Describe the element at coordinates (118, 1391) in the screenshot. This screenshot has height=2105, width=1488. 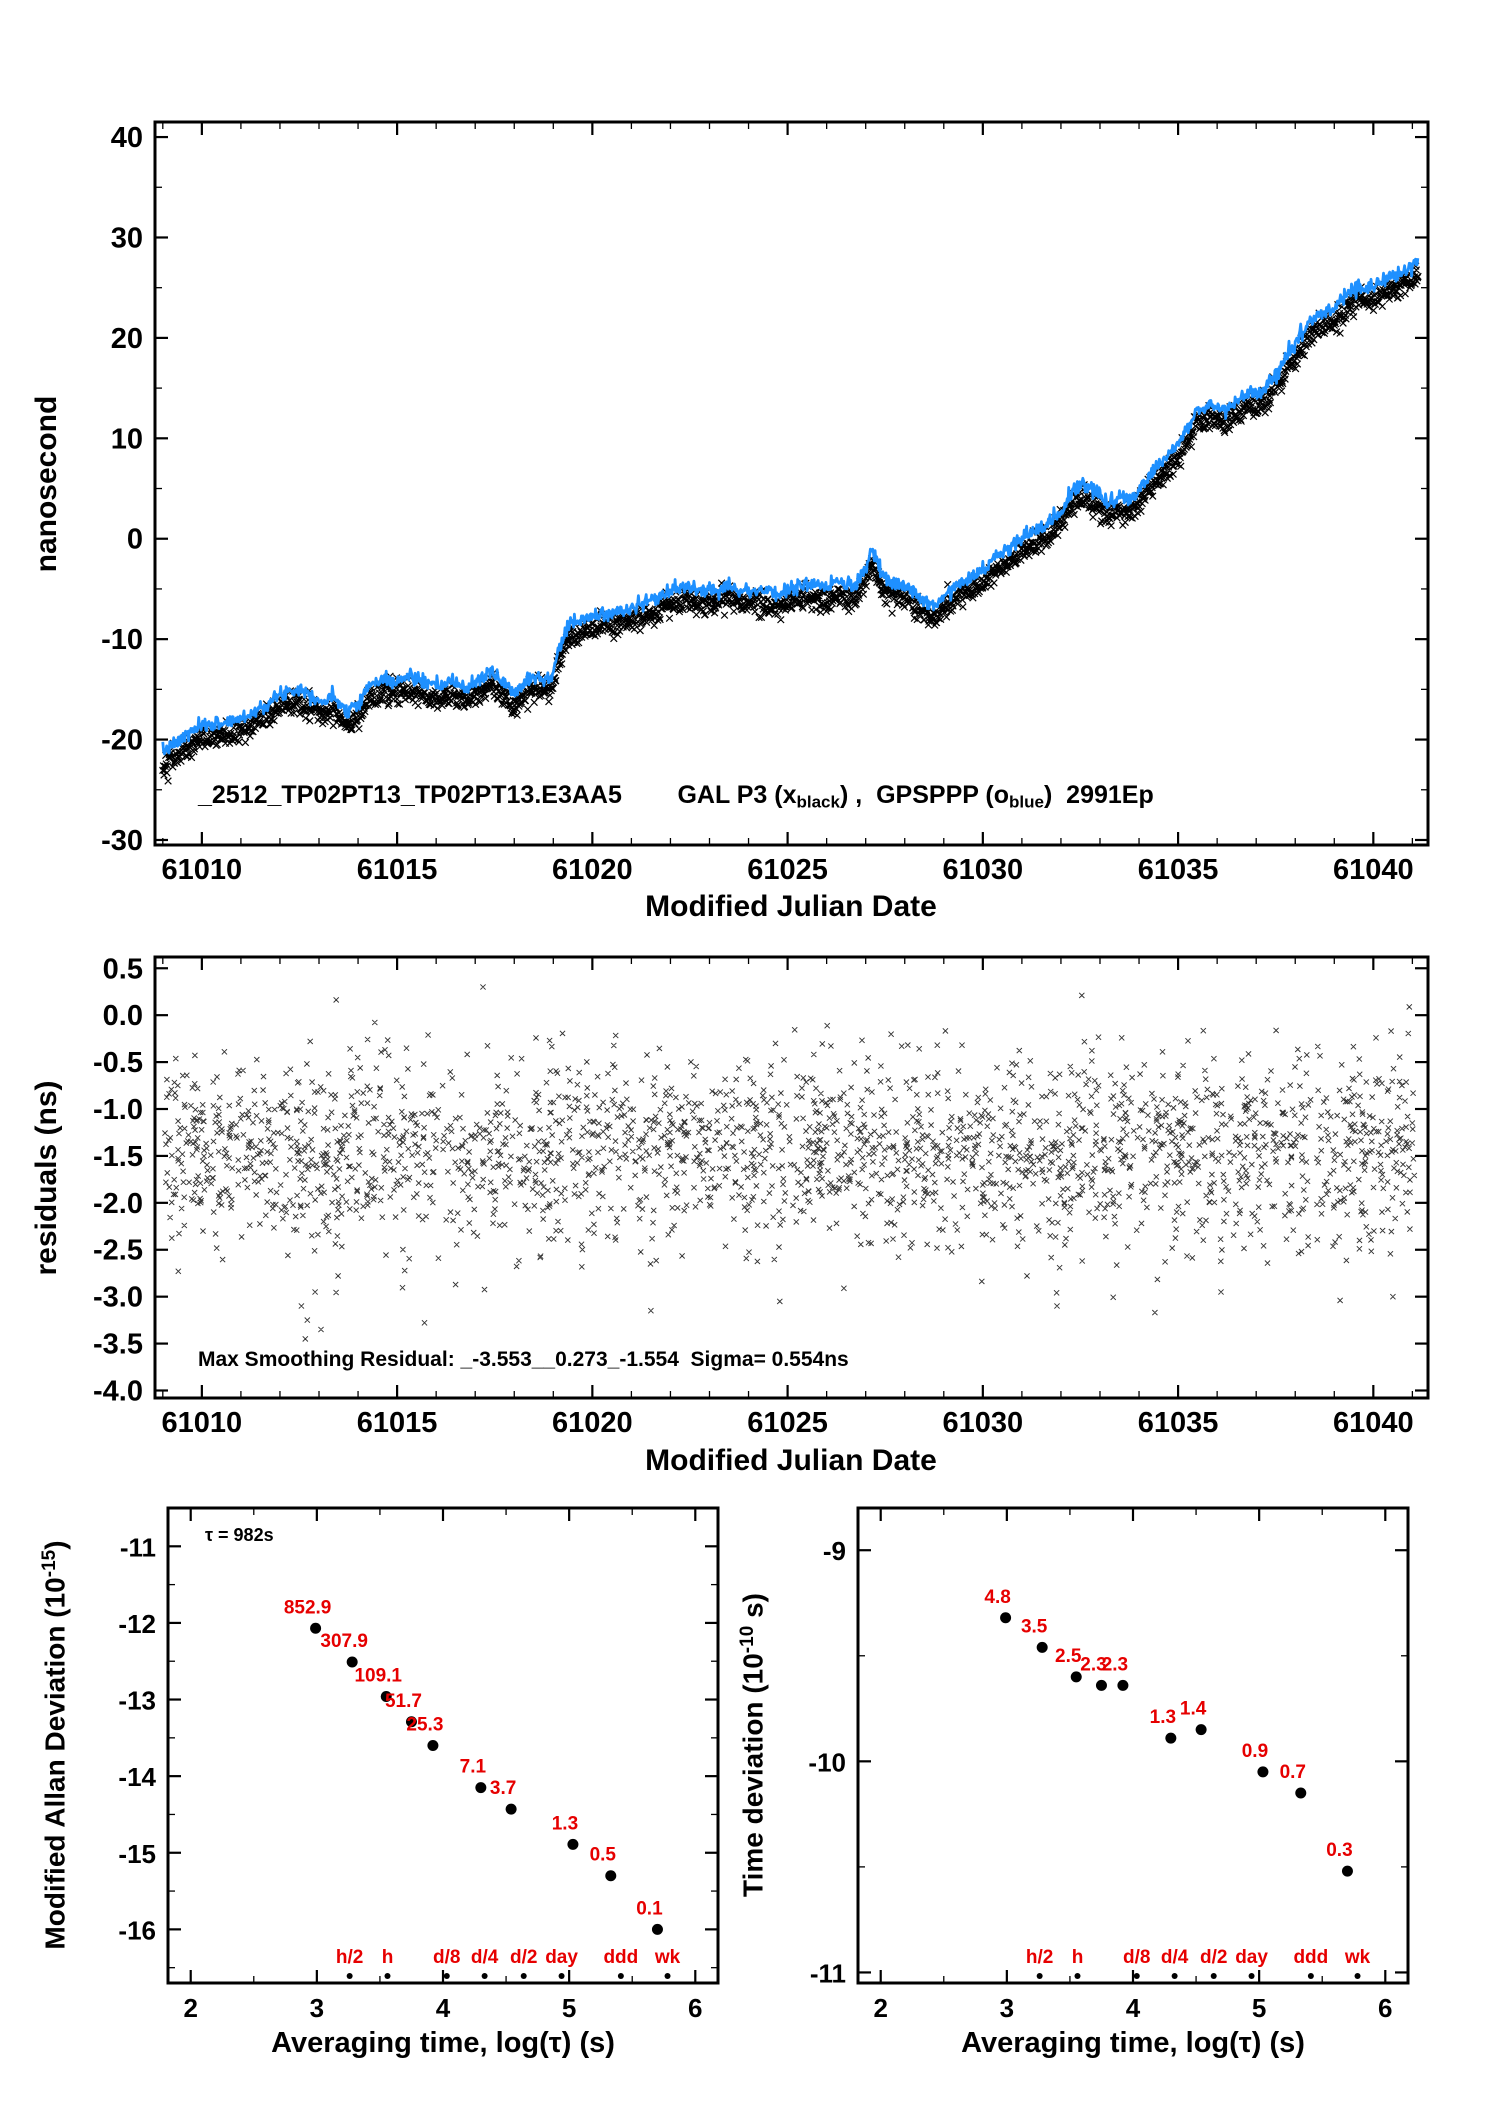
I see `svg-text: -4.0` at that location.